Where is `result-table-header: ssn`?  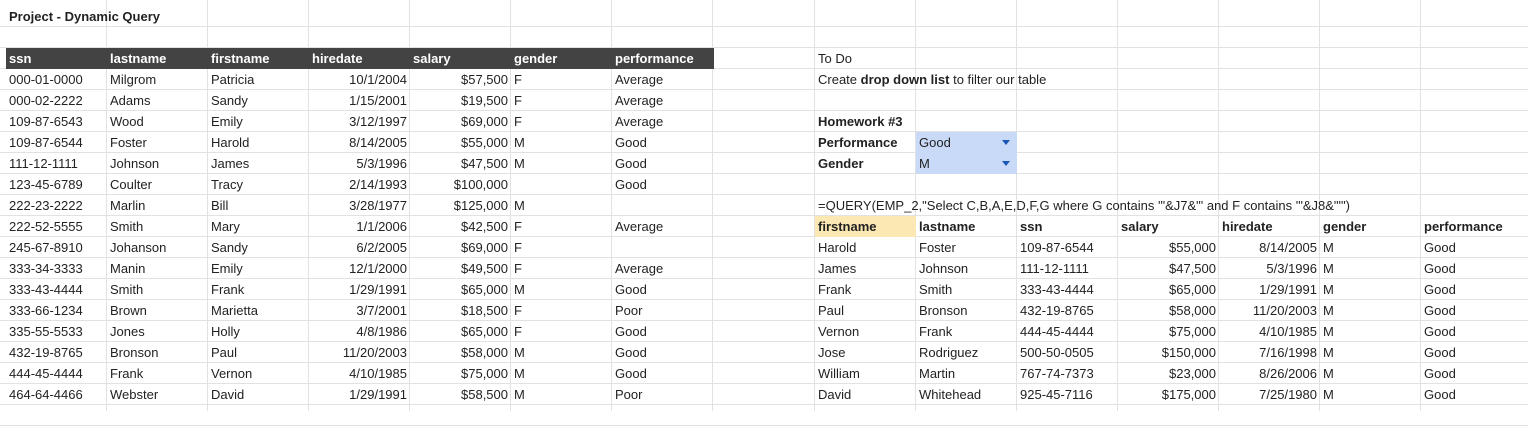
result-table-header: ssn is located at coordinates (1031, 226).